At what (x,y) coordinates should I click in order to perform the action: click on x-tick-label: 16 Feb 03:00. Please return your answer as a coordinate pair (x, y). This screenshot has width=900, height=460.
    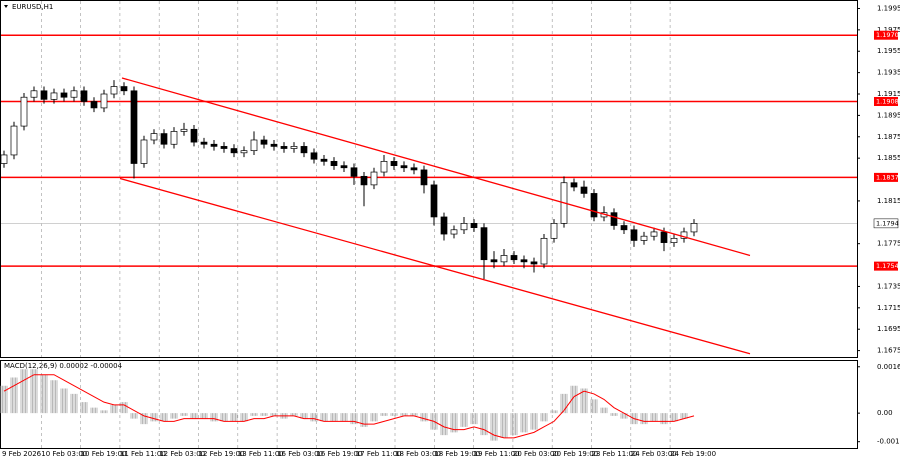
    Looking at the image, I should click on (300, 454).